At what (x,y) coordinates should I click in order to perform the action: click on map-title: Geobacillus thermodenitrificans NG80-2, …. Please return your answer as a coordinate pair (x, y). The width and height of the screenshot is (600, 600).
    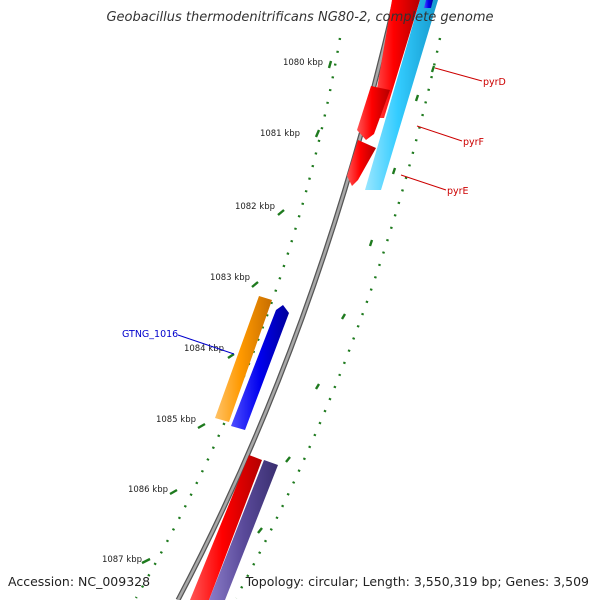
    Looking at the image, I should click on (300, 17).